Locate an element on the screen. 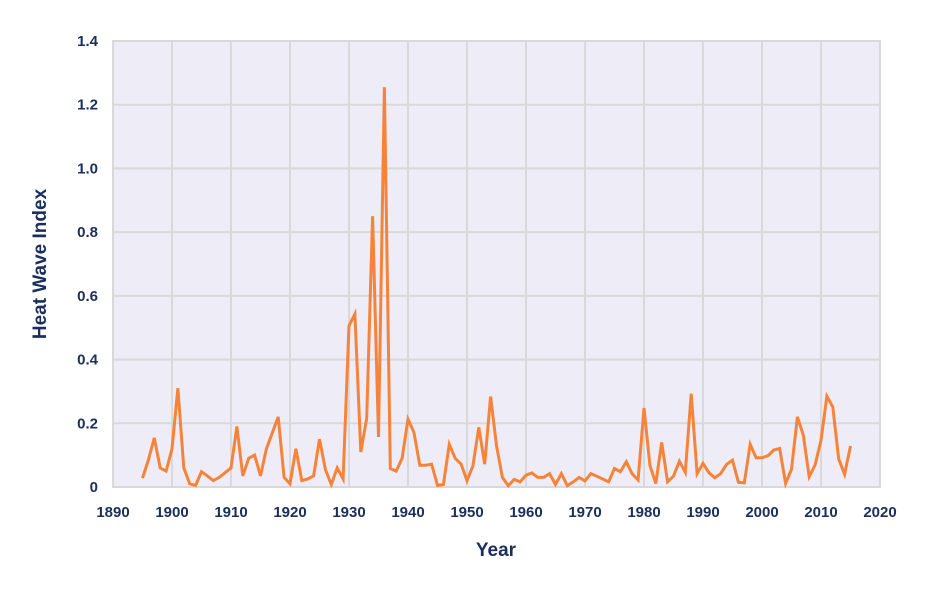 Image resolution: width=928 pixels, height=591 pixels. y-tick-label: 1.2 is located at coordinates (87, 105).